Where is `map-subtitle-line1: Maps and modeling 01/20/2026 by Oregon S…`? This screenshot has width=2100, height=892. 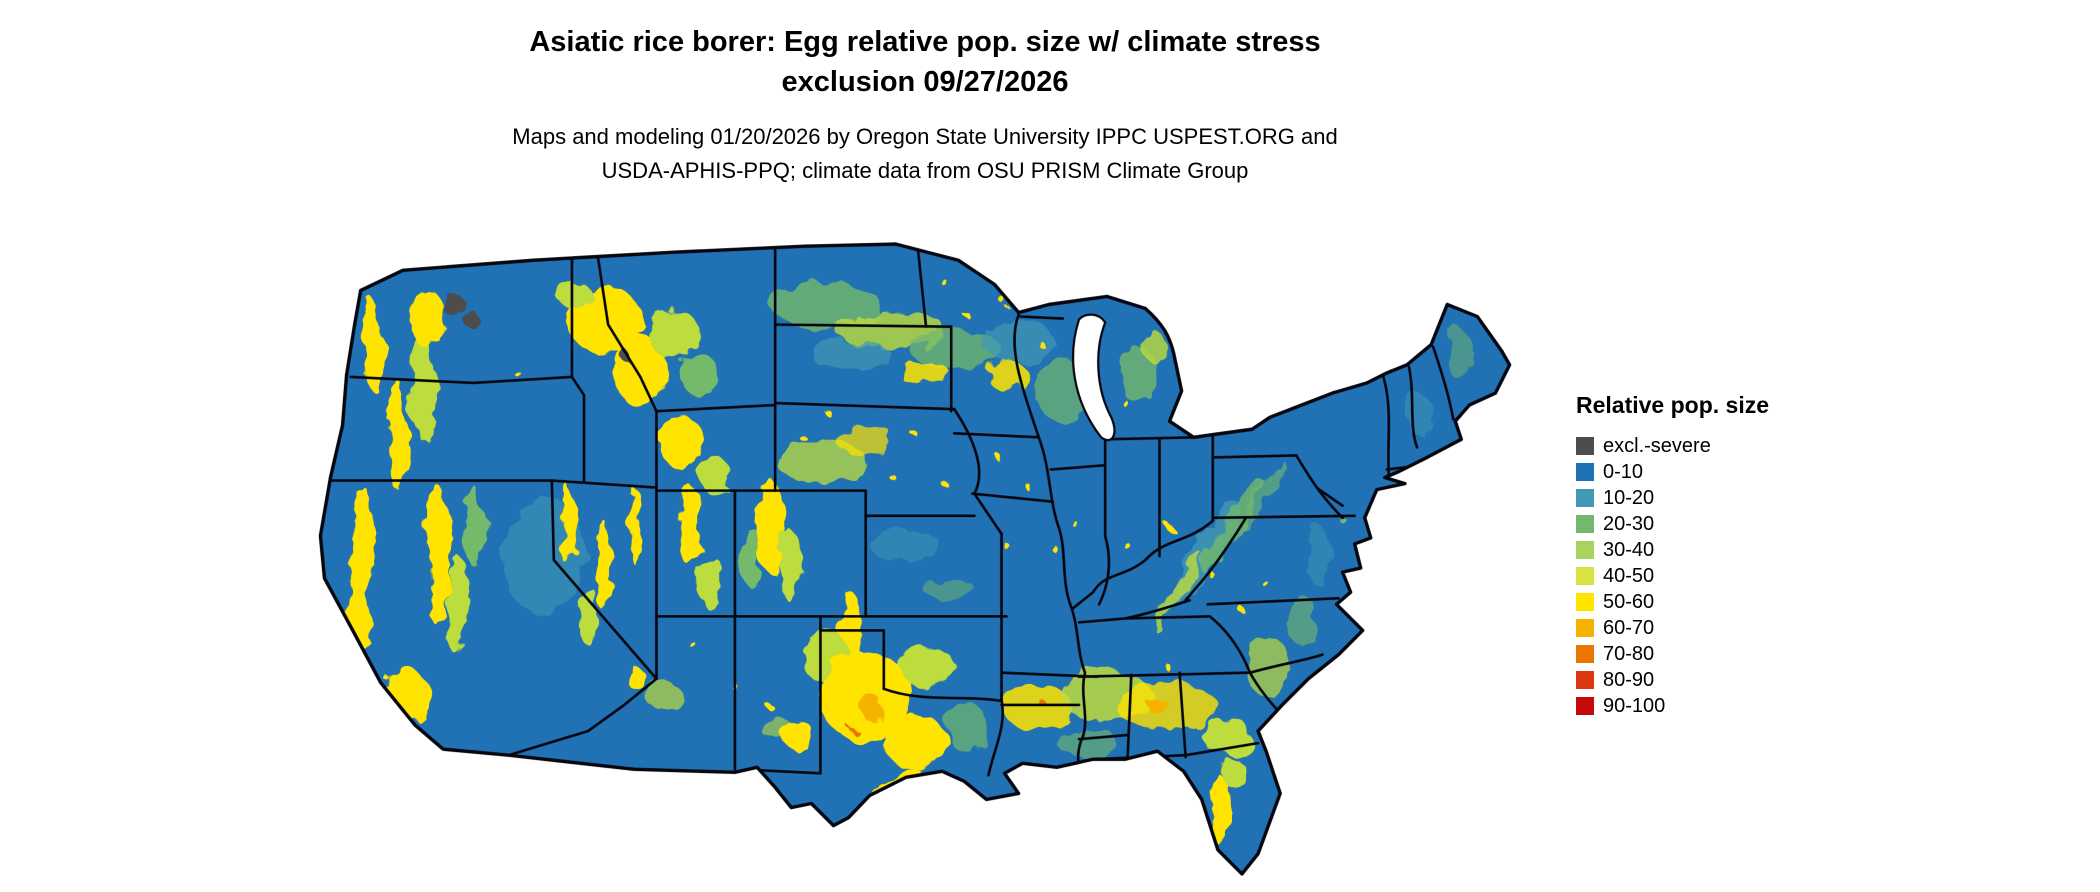
map-subtitle-line1: Maps and modeling 01/20/2026 by Oregon S… is located at coordinates (925, 136).